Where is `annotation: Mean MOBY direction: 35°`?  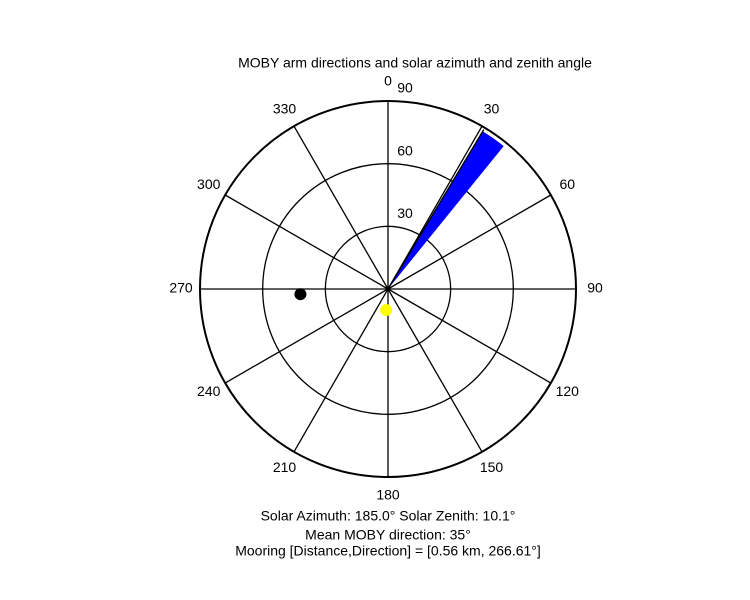 annotation: Mean MOBY direction: 35° is located at coordinates (388, 535).